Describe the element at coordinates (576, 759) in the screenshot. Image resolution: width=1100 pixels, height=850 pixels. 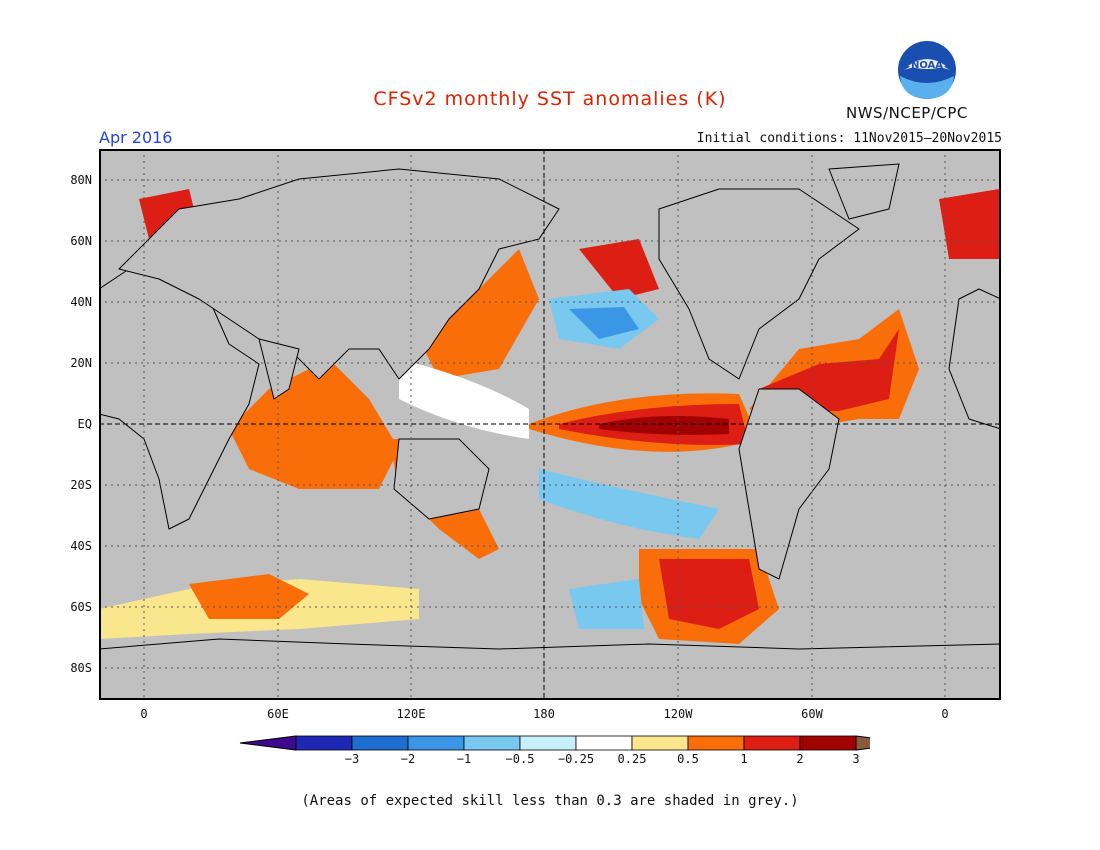
I see `colorbar-tick-label: −0.25` at that location.